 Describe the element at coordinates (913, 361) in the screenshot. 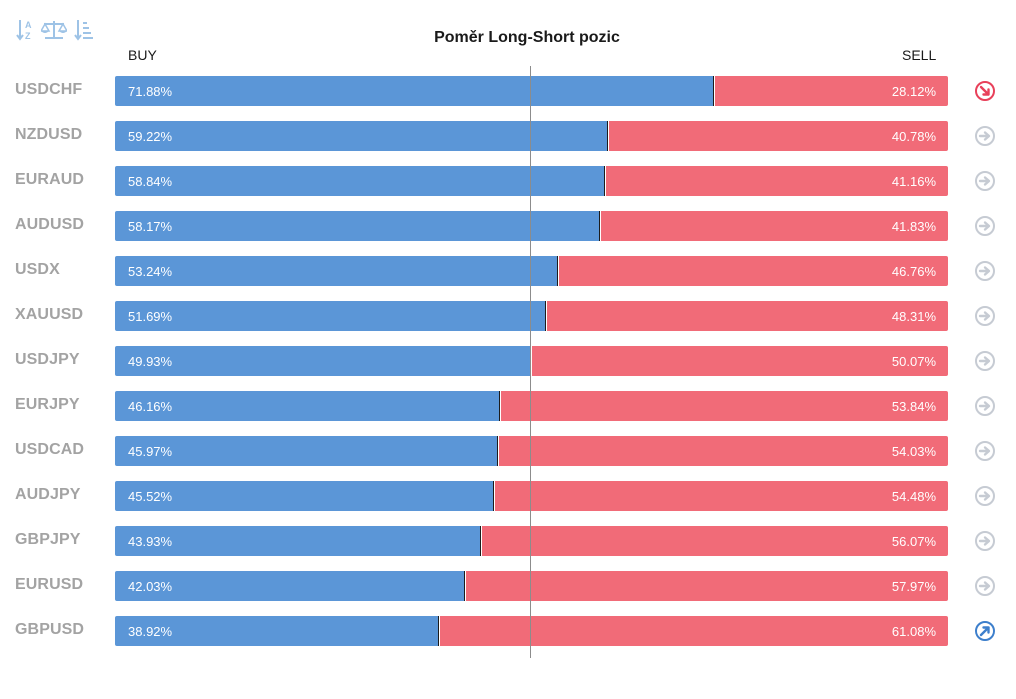

I see `sell-percent-label: 50.07%` at that location.